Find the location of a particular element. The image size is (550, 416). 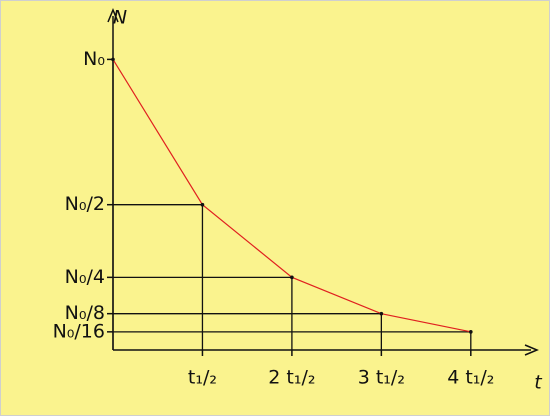

x-tick-label: 4 t₁/₂ is located at coordinates (470, 378).